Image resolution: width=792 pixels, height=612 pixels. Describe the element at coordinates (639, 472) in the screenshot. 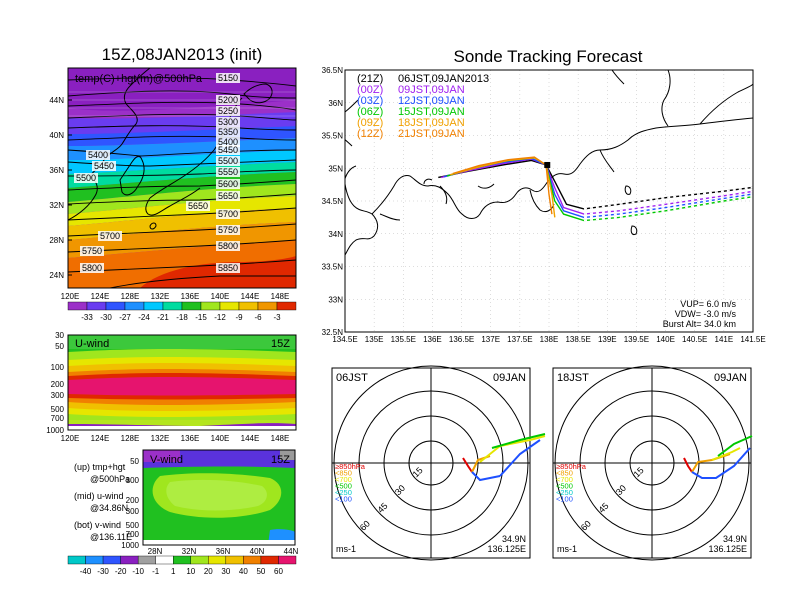

I see `polar-ring-label: 15` at that location.